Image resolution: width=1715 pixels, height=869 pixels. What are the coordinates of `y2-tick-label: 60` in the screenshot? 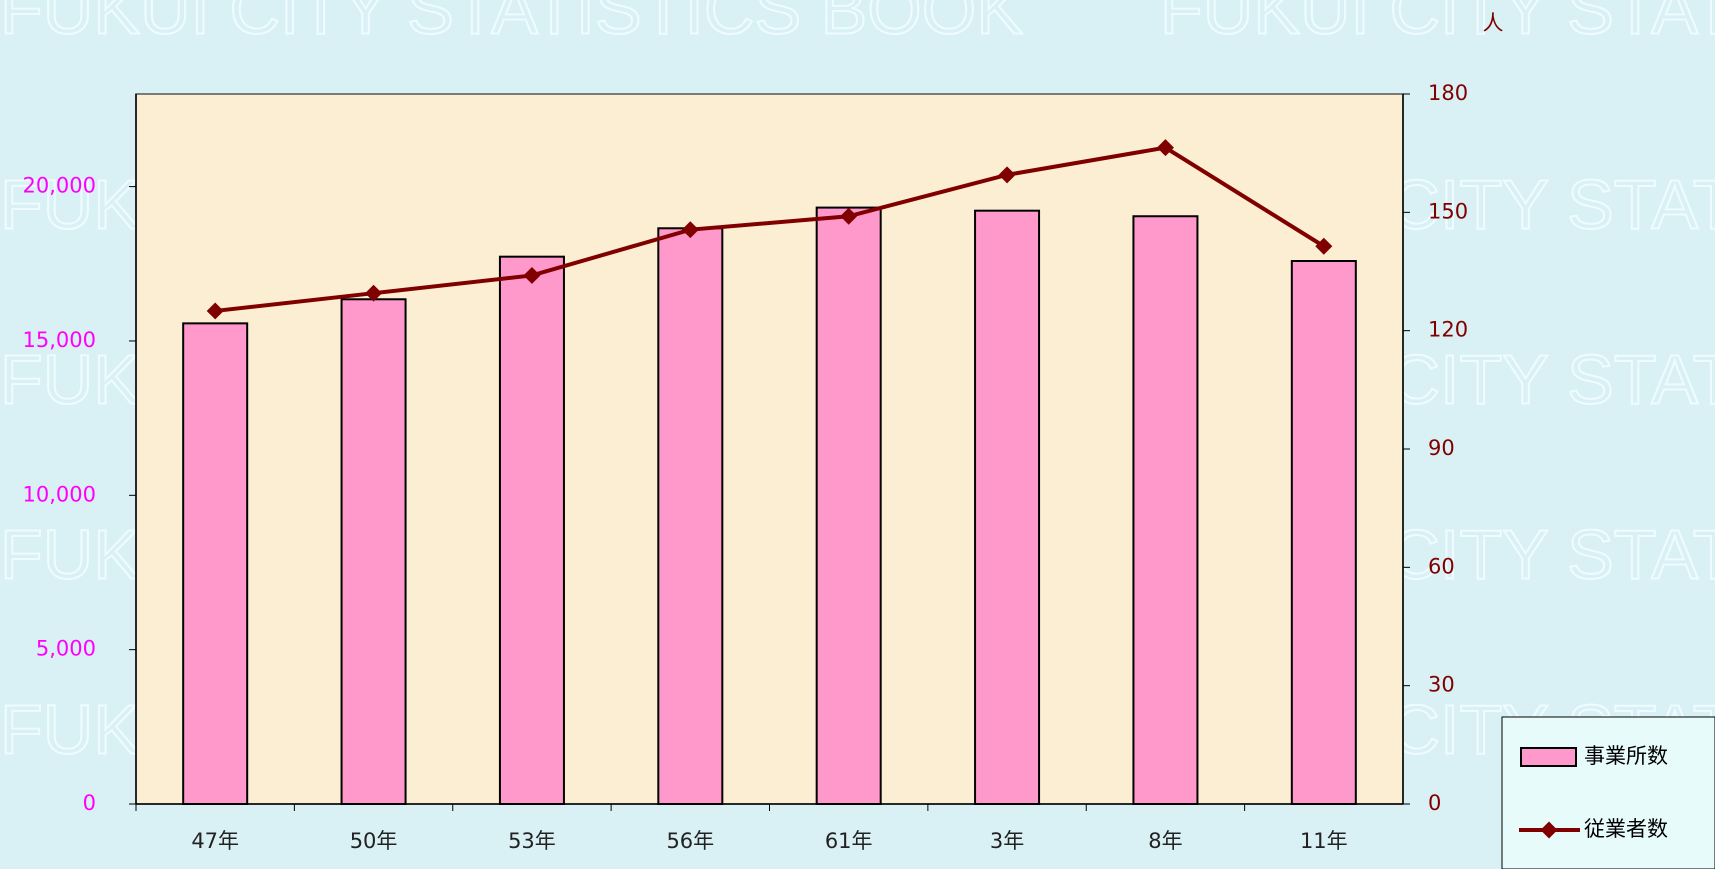 It's located at (1441, 566).